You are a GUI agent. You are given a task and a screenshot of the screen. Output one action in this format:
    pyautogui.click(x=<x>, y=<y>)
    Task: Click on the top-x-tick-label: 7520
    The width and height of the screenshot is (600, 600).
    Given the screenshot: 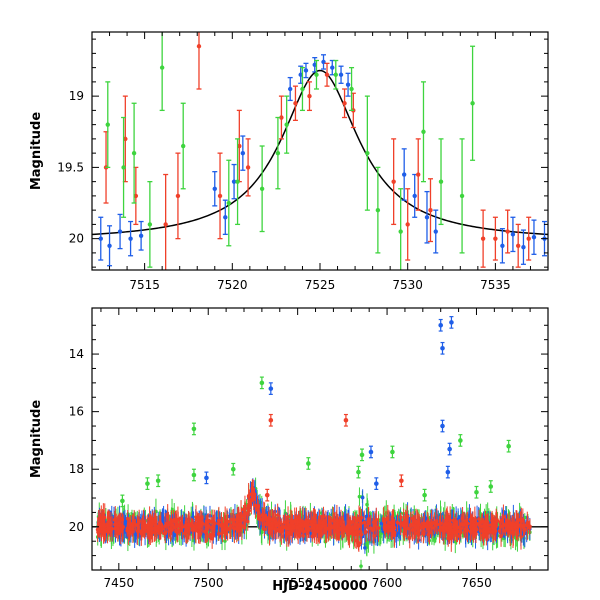 What is the action you would take?
    pyautogui.click(x=232, y=285)
    